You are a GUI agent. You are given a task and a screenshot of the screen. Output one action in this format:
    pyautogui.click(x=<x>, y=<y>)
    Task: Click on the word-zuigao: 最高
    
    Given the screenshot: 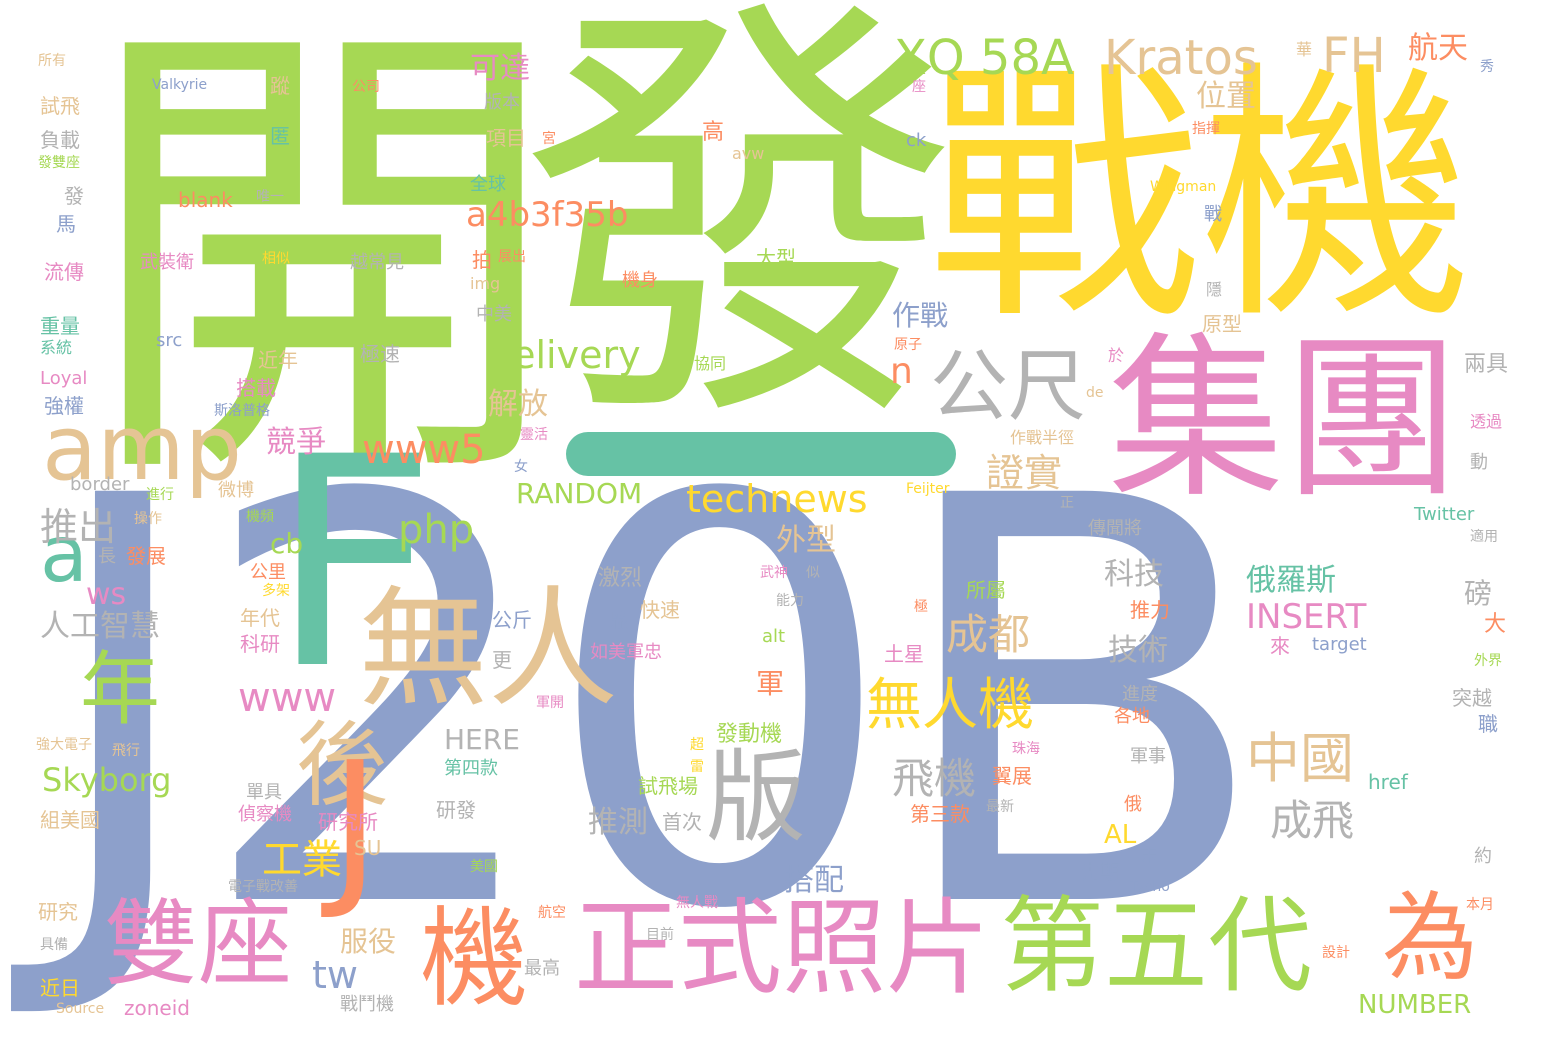 What is the action you would take?
    pyautogui.click(x=542, y=968)
    